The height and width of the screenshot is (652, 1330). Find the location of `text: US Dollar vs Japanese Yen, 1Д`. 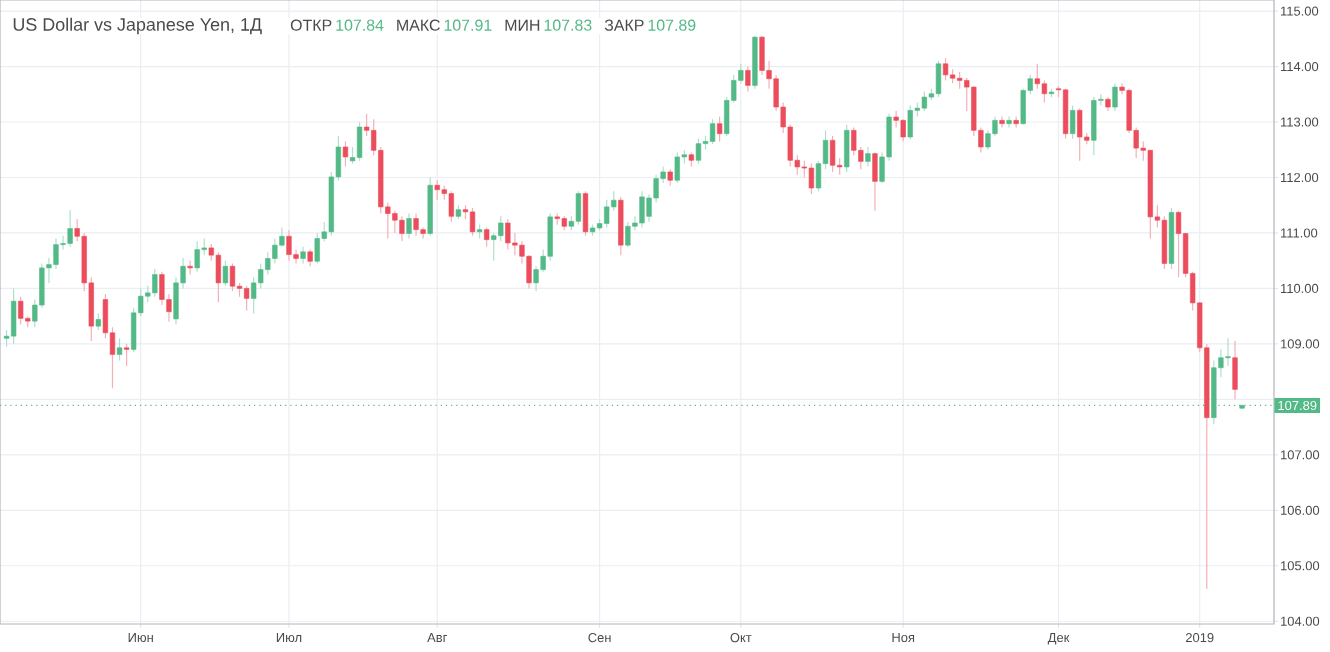

text: US Dollar vs Japanese Yen, 1Д is located at coordinates (137, 26).